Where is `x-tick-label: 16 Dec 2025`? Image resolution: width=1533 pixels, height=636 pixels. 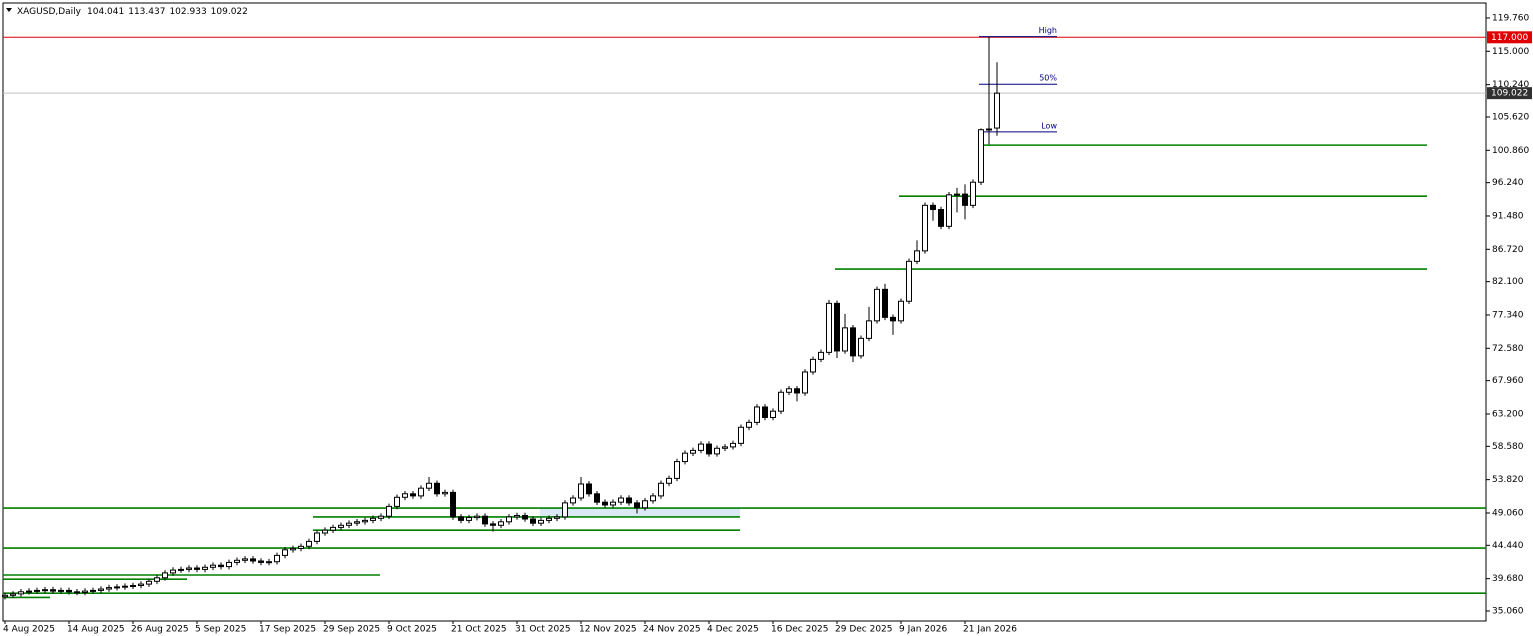 x-tick-label: 16 Dec 2025 is located at coordinates (800, 630).